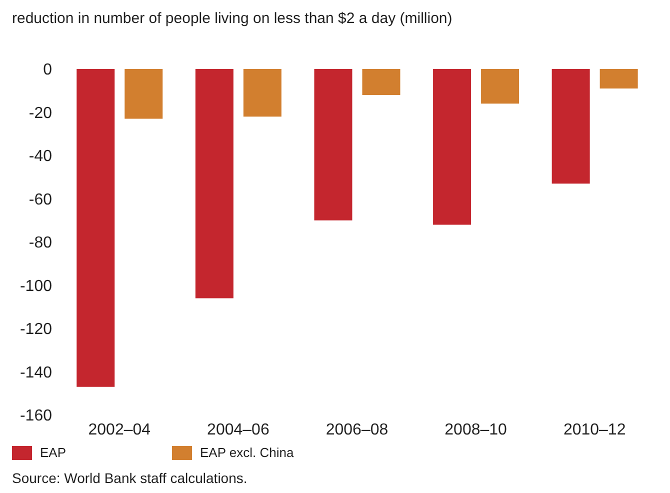 The width and height of the screenshot is (670, 493). Describe the element at coordinates (36, 416) in the screenshot. I see `y-tick-label: -160` at that location.